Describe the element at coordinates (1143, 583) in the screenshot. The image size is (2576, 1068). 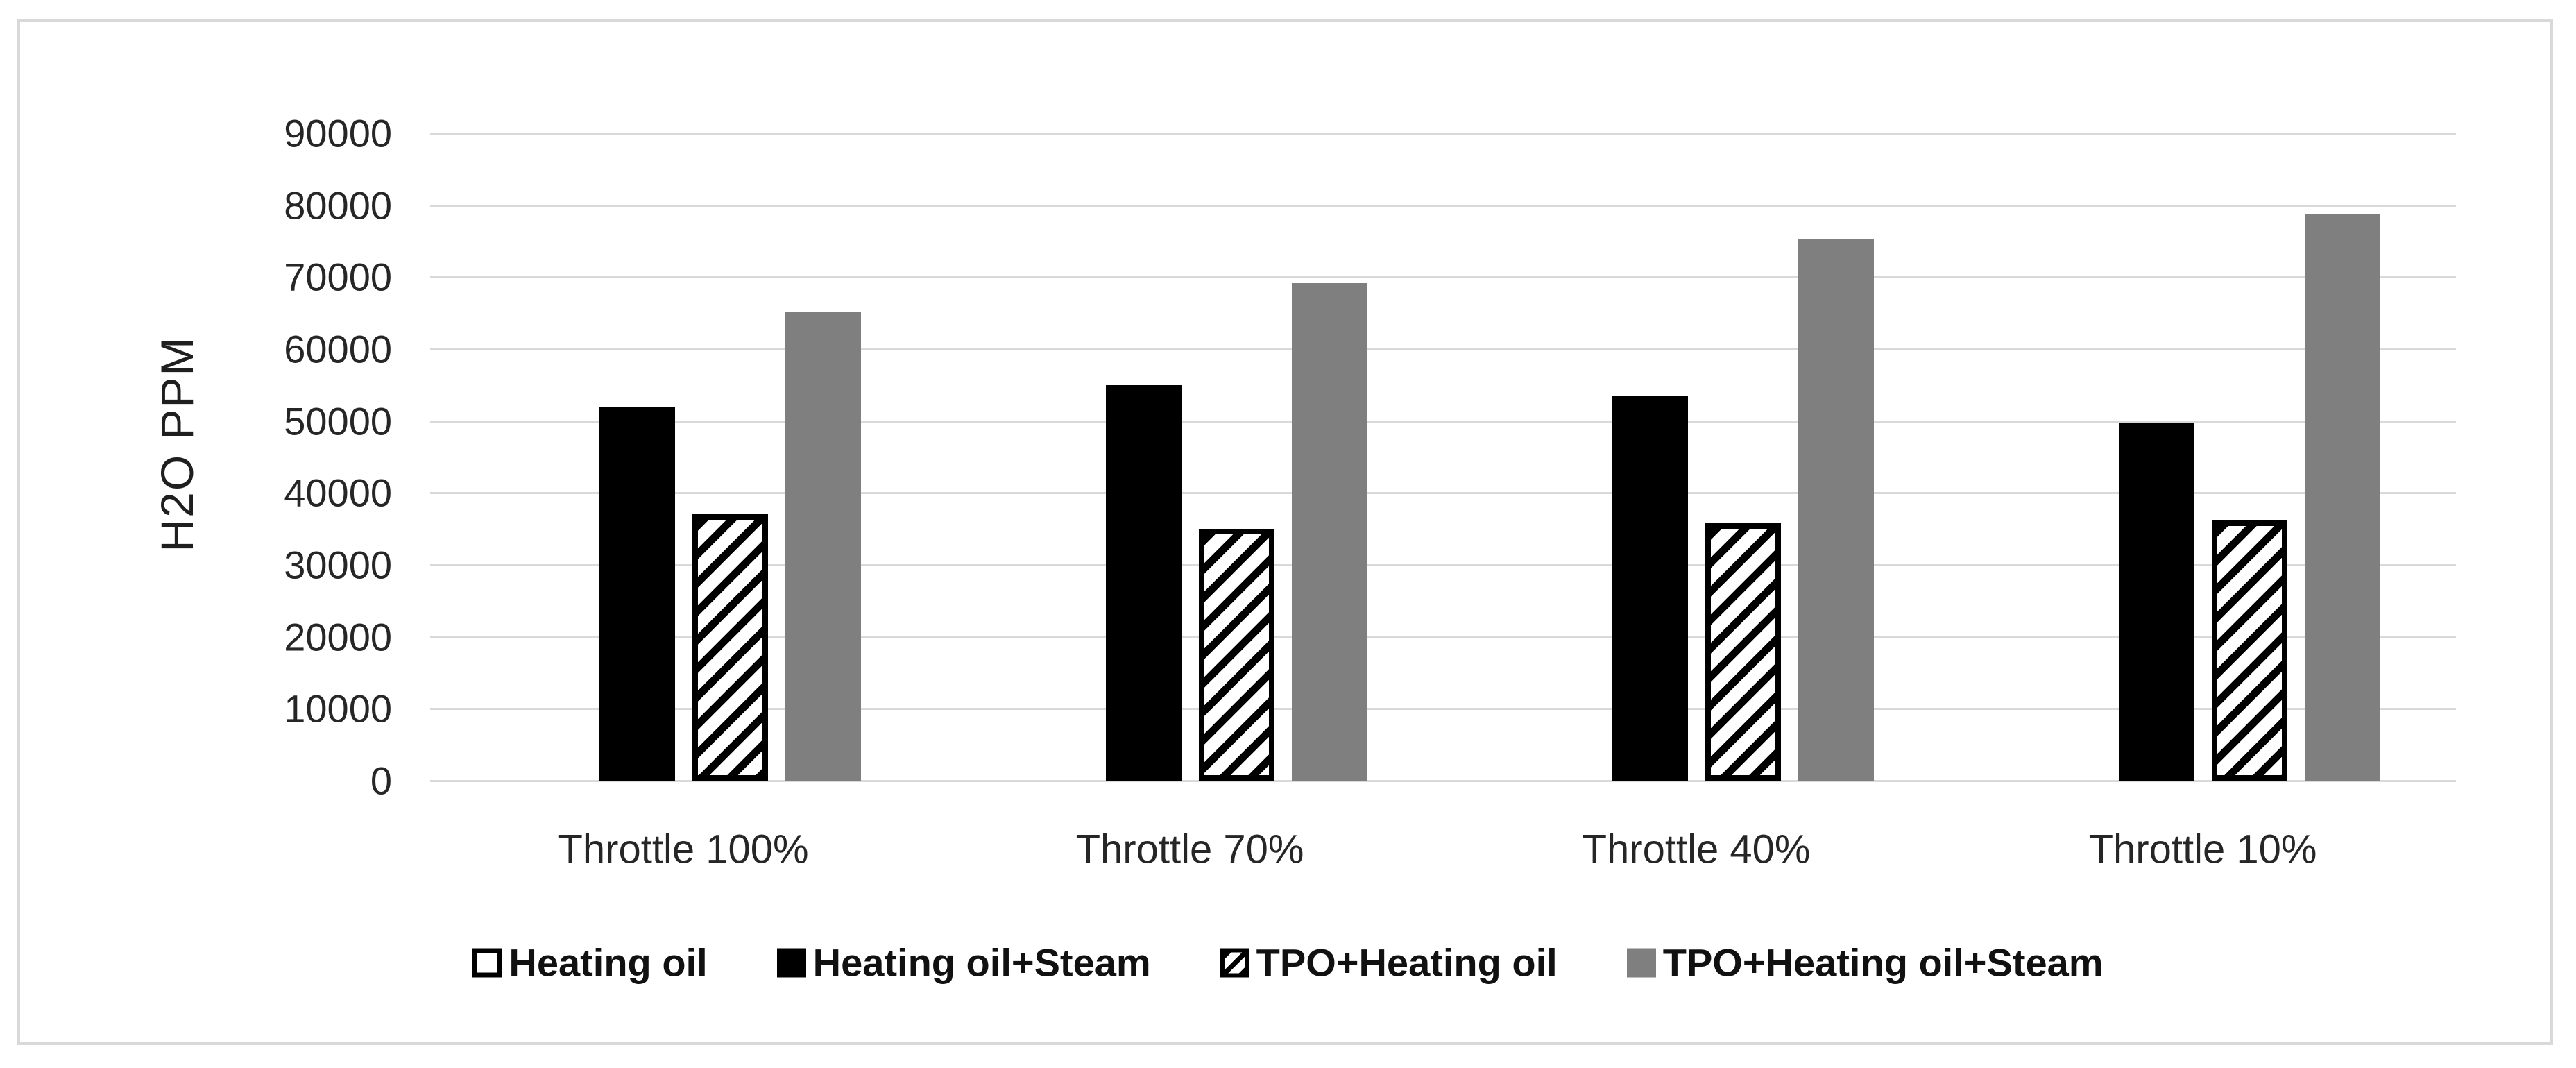
I see `bar-heating-oil-steam-throttle-70-` at that location.